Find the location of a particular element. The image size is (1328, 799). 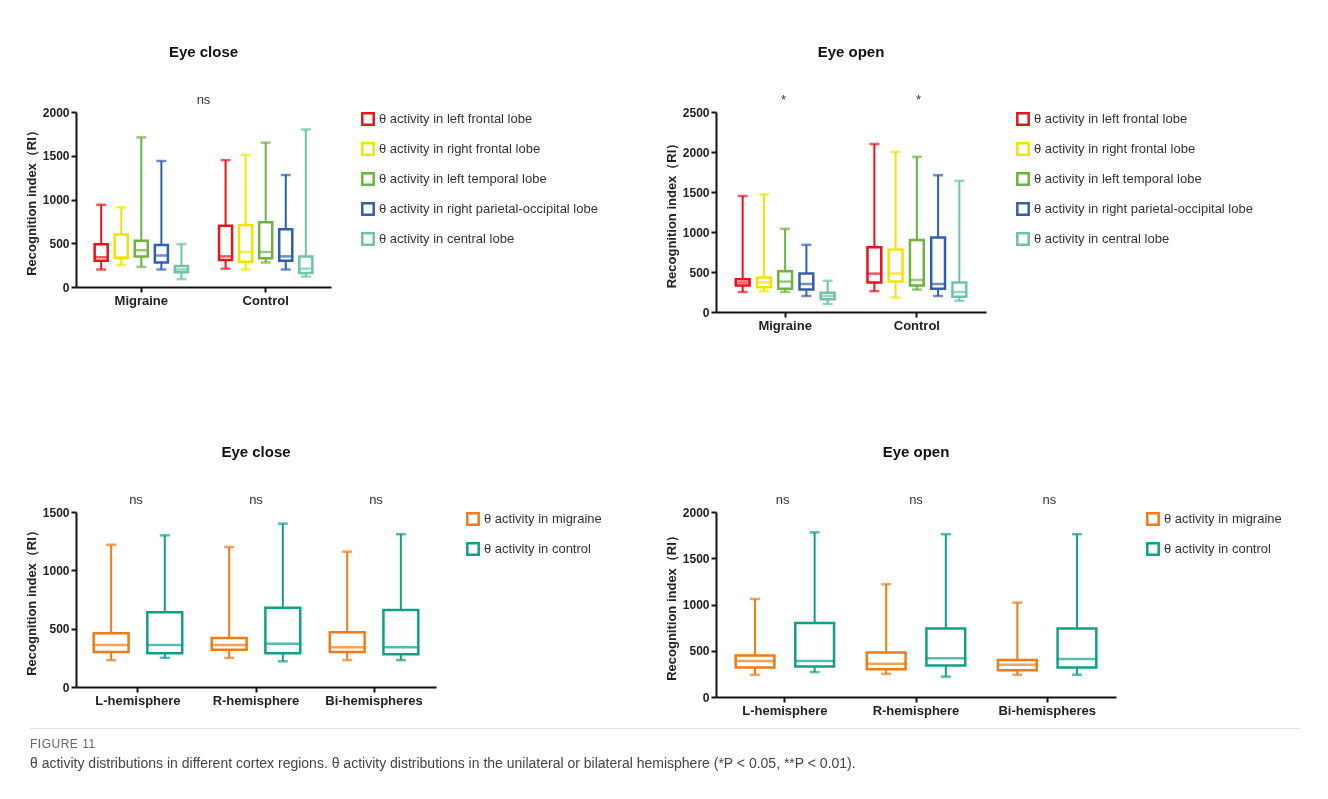

text: θ activity distributions in different cortex regions. θ activity distributions in the unilateral or bilateral hemisphere (*P < 0.05, **P < 0.01). is located at coordinates (443, 763).